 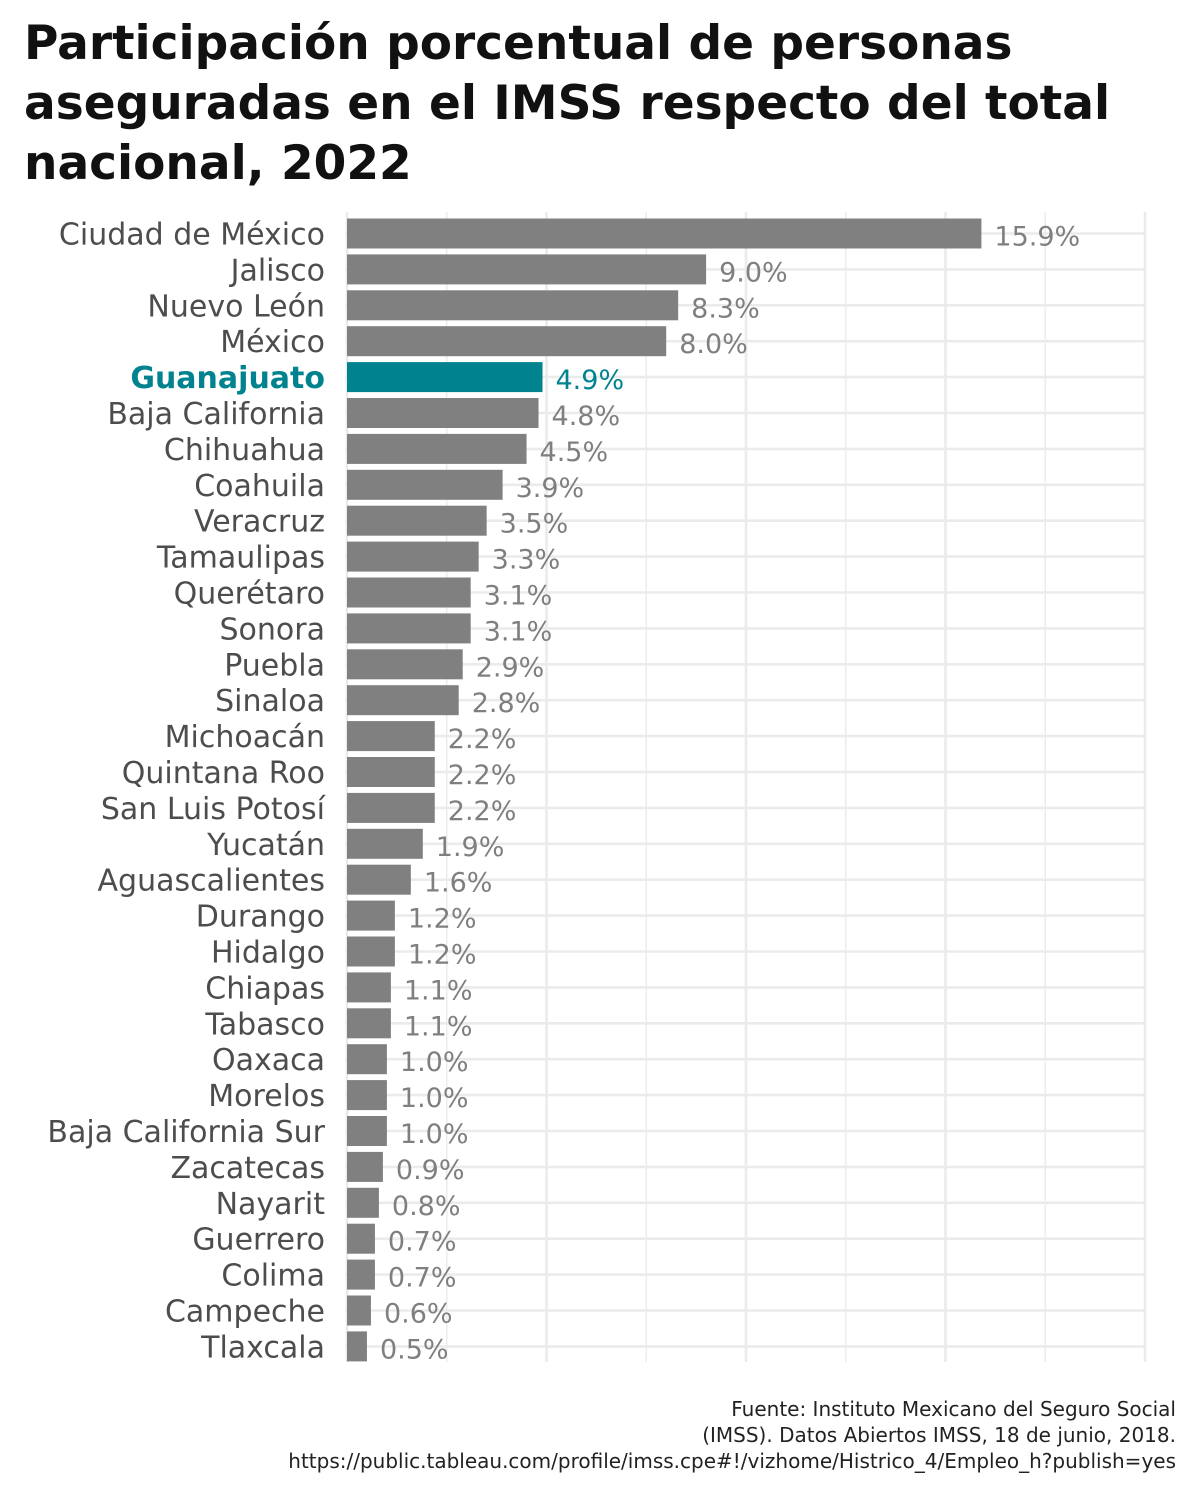 I want to click on category-label: Sonora, so click(x=272, y=629).